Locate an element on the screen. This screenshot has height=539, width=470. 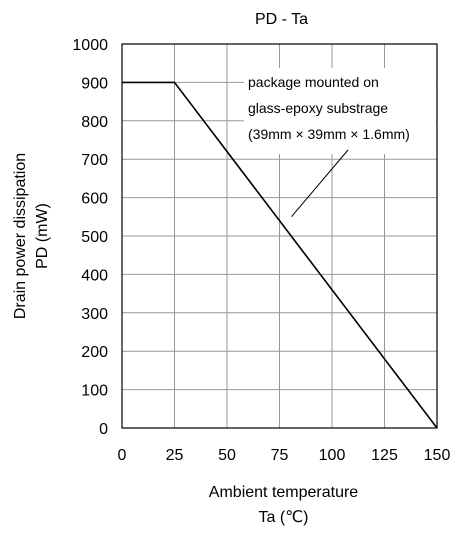
annotation-background is located at coordinates (340, 111).